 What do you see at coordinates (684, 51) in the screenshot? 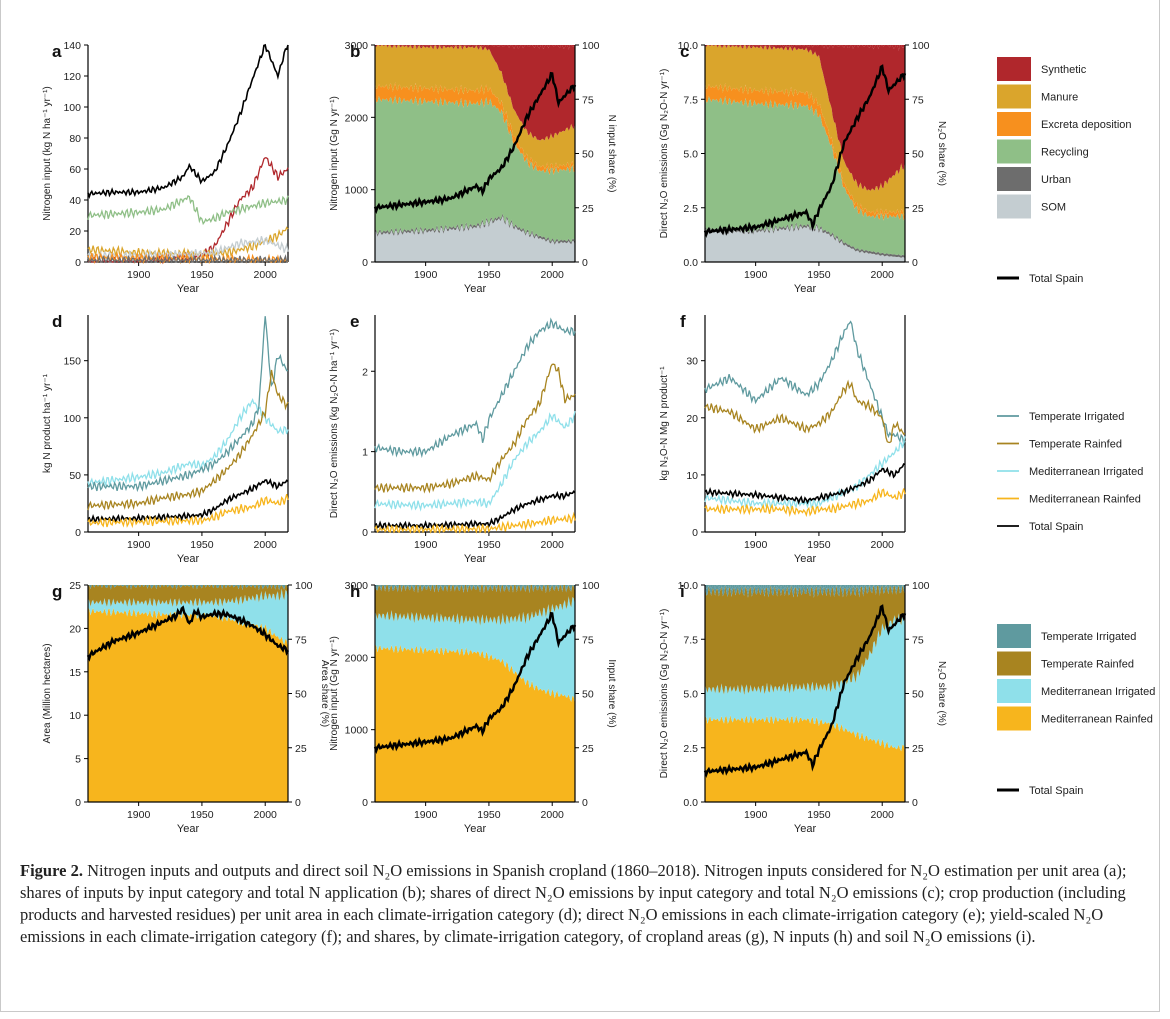
I see `panel-label: c` at bounding box center [684, 51].